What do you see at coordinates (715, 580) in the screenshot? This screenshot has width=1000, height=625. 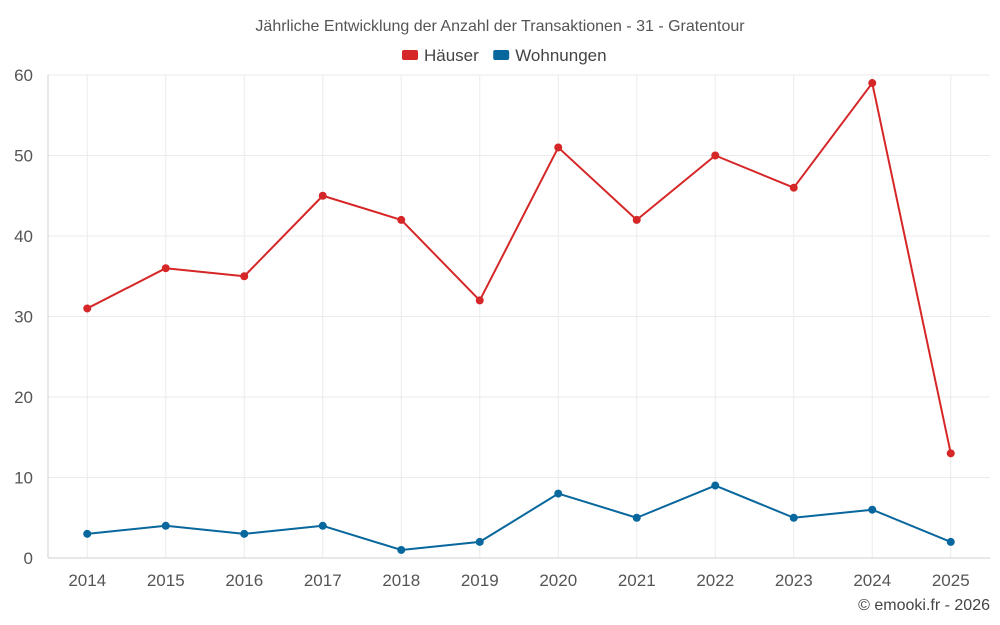 I see `x-tick-label: 2022` at bounding box center [715, 580].